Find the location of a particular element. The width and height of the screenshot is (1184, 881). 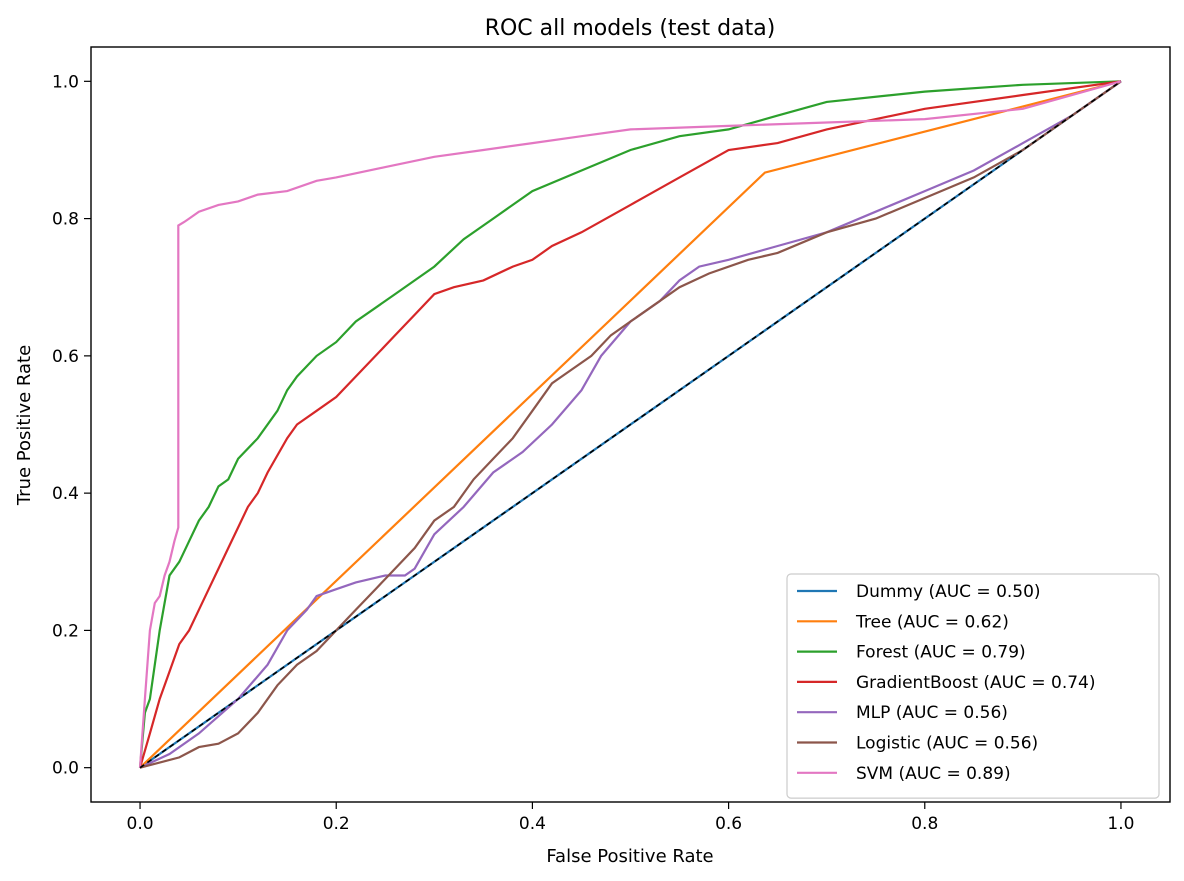

legend-label-dummy: Dummy (AUC = 0.50) is located at coordinates (948, 592).